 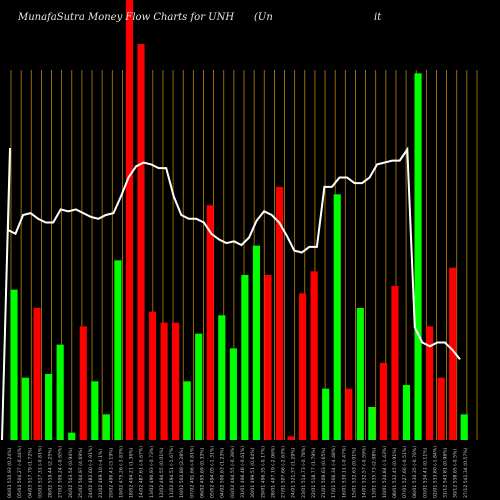 I want to click on x-tick-label: 04/03 517.79 (1.72%), so click(x=30, y=472).